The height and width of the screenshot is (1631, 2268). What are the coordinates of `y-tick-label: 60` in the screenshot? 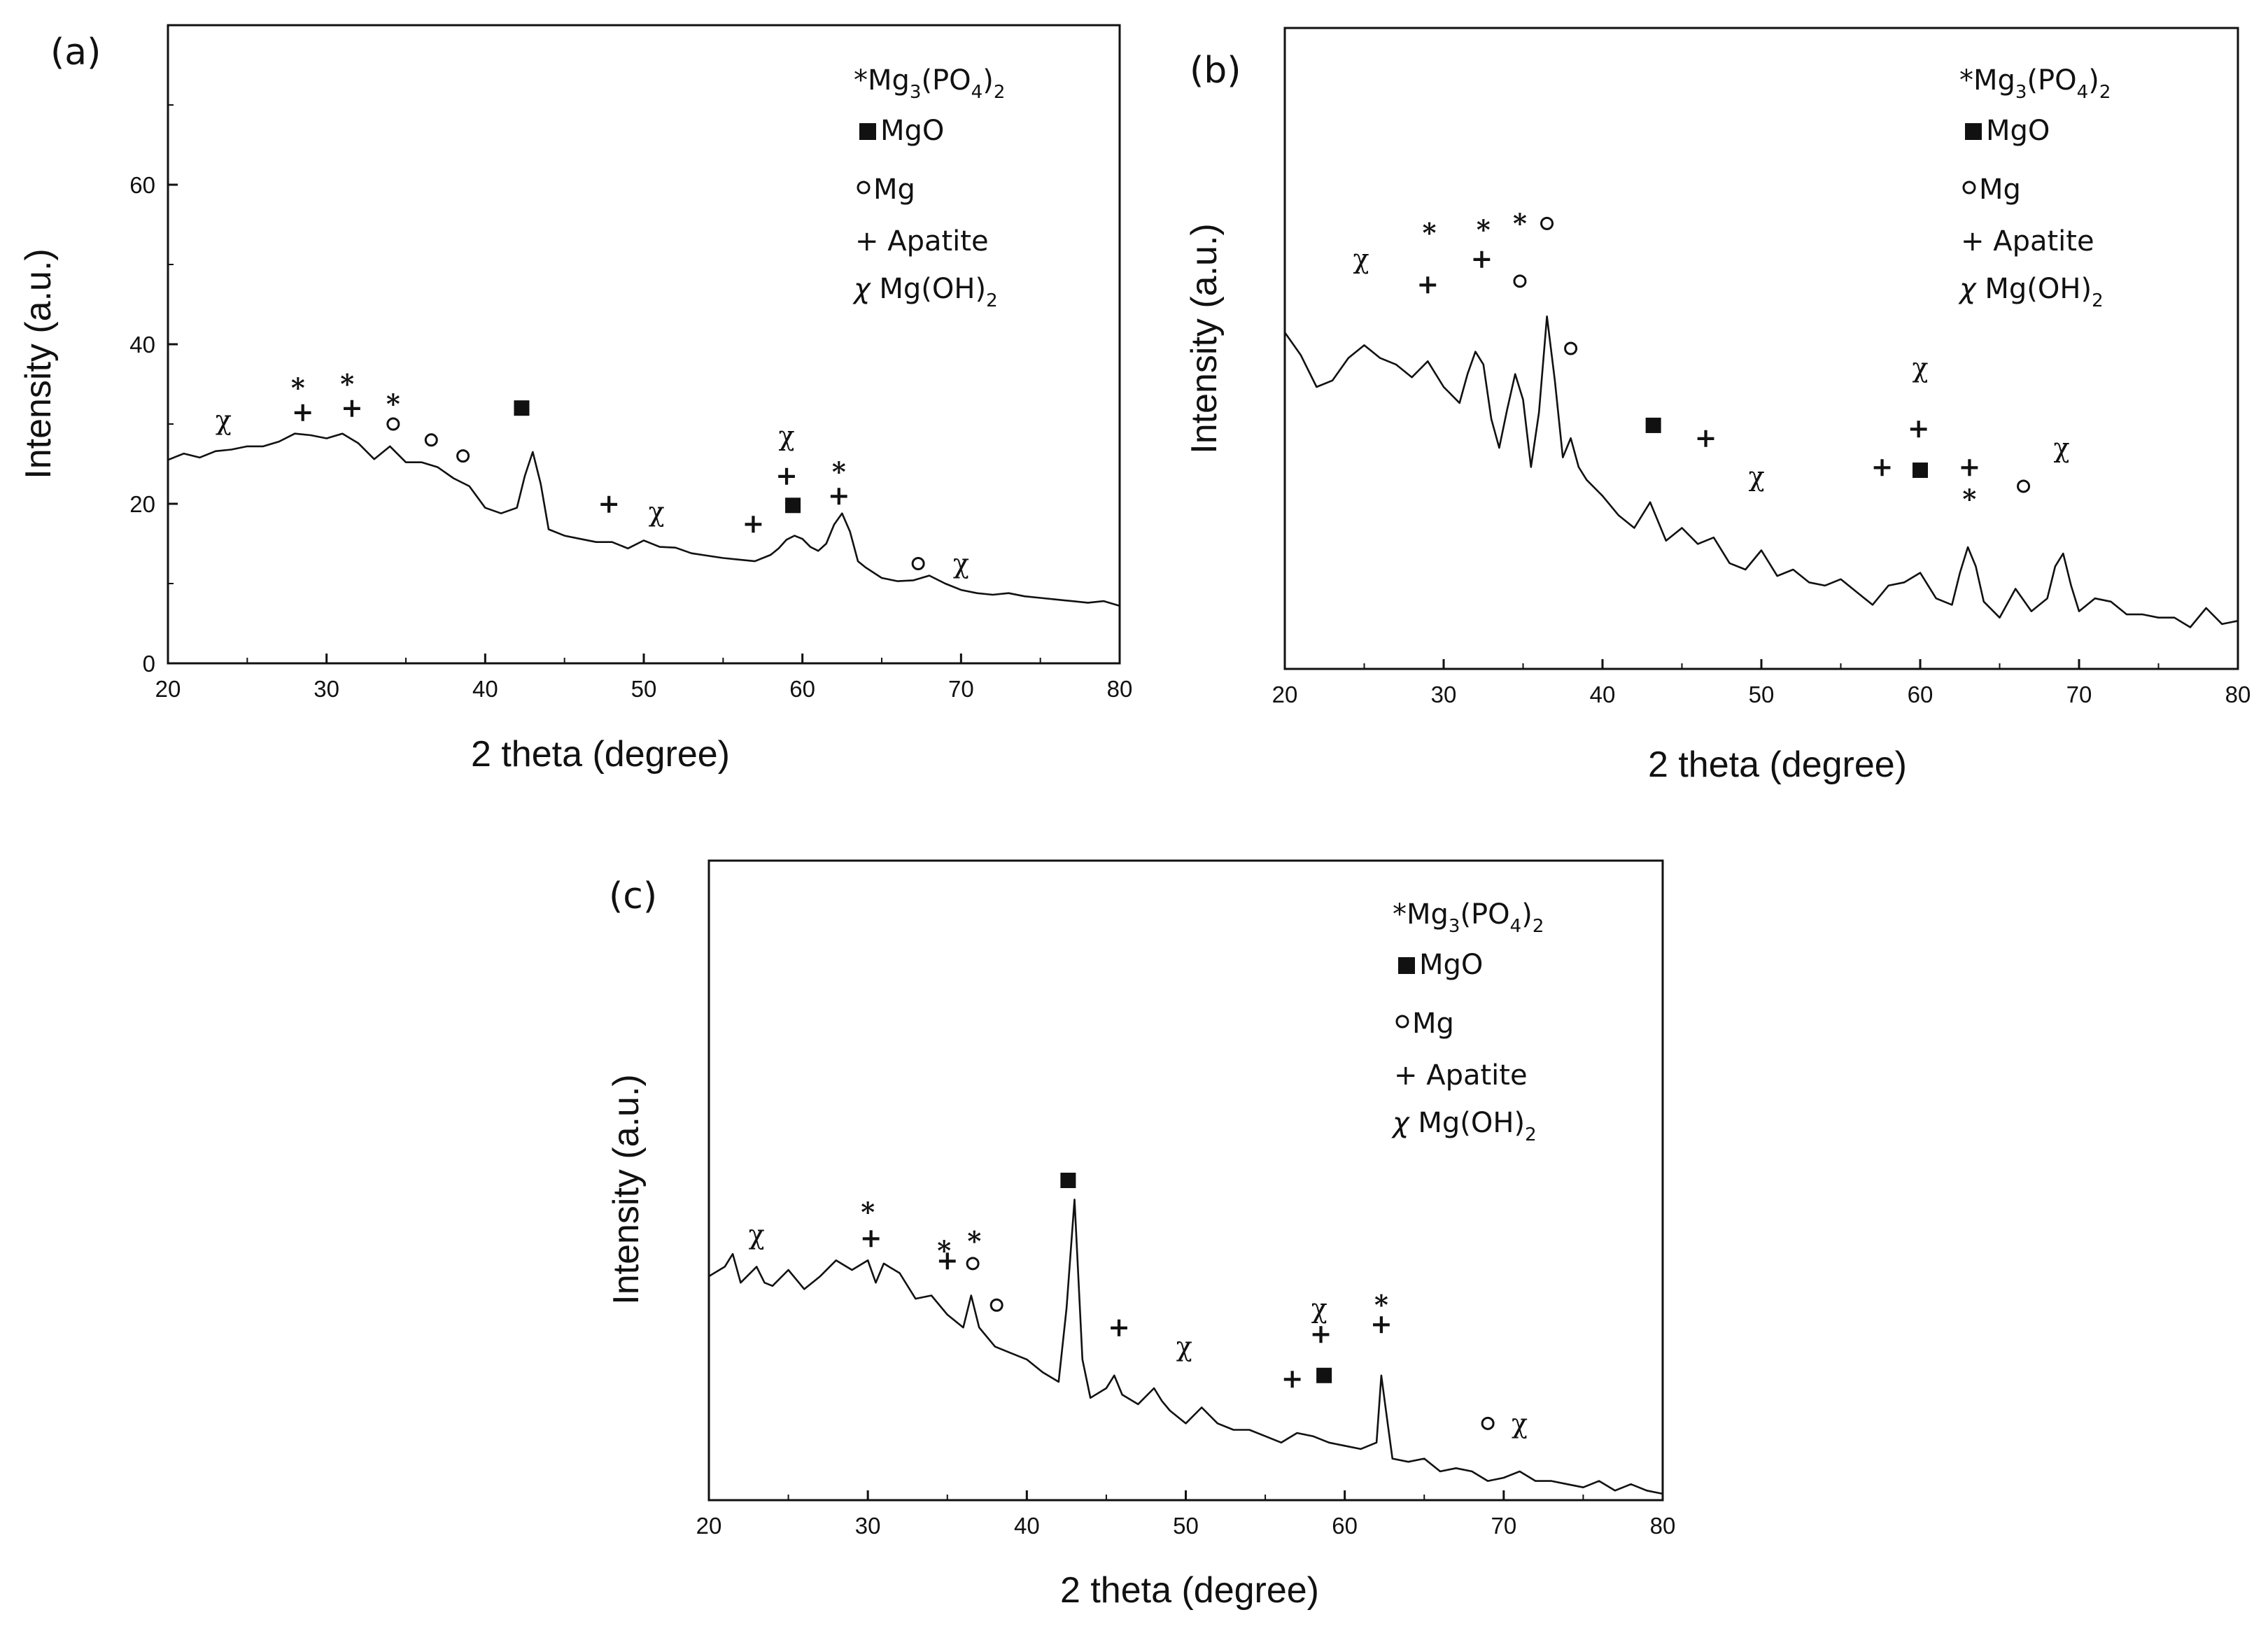 It's located at (142, 185).